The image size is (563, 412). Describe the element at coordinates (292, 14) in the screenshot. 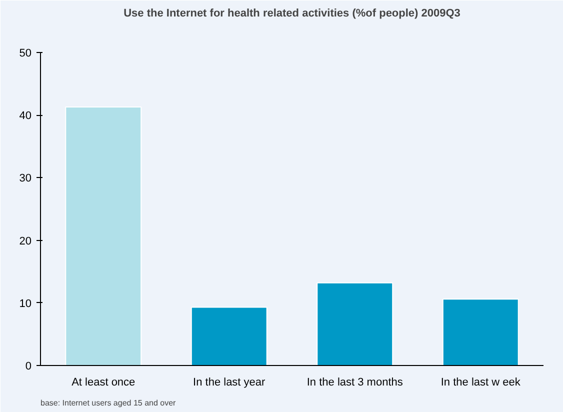

I see `chart-title: Use the Internet for health related activities (%of people) 2009Q3` at that location.